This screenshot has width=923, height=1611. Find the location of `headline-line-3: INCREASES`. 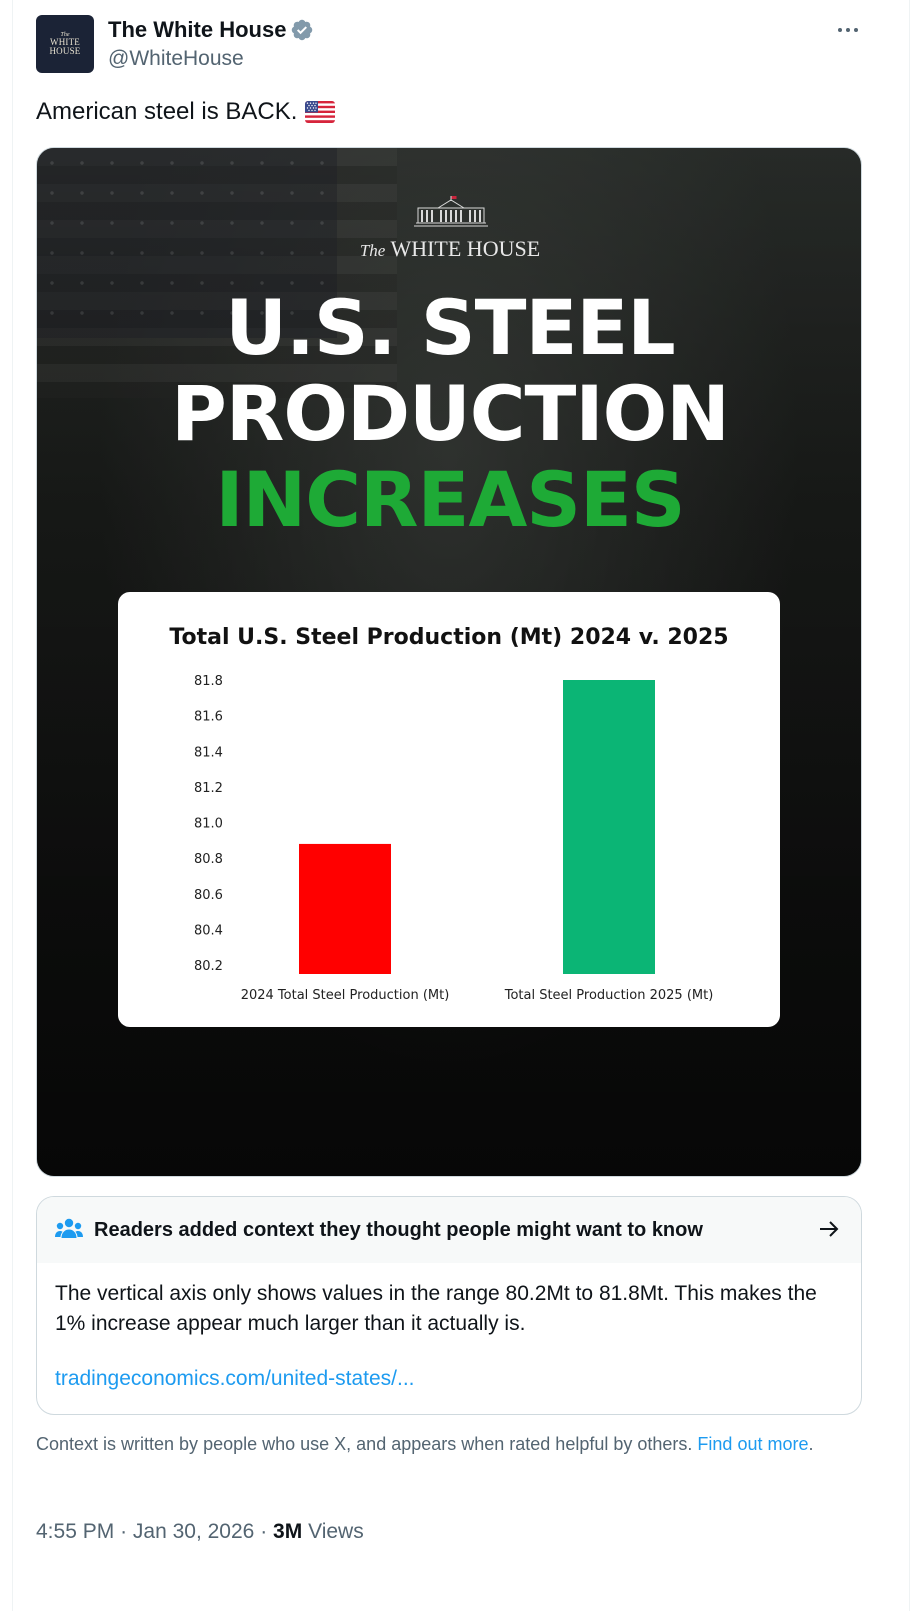

headline-line-3: INCREASES is located at coordinates (450, 499).